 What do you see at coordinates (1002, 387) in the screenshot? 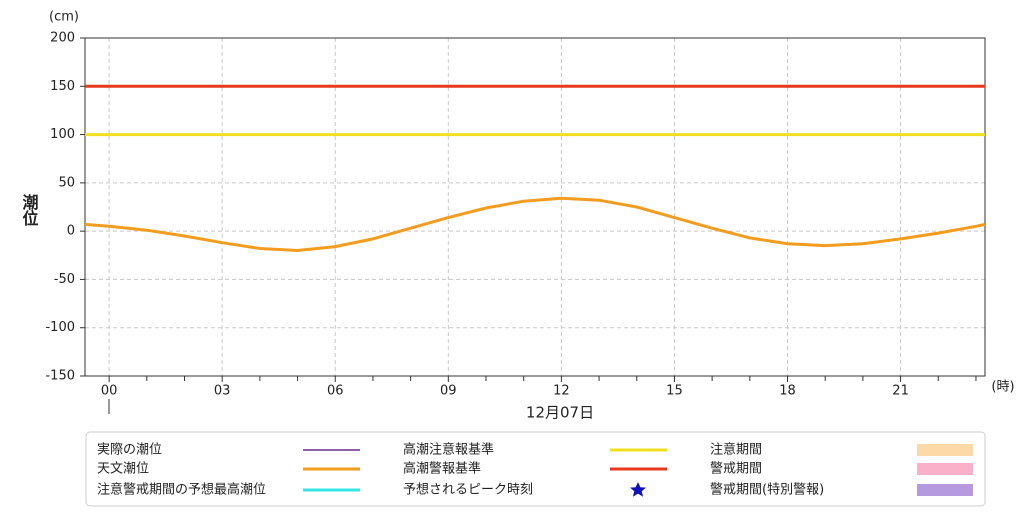
I see `x-unit: (時)` at bounding box center [1002, 387].